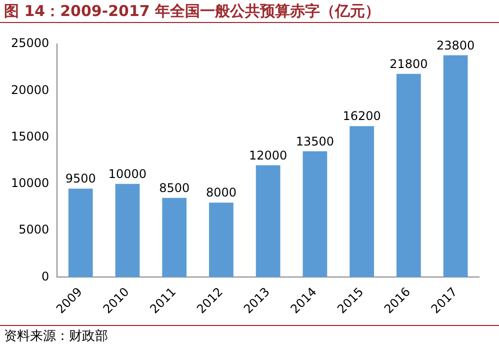  What do you see at coordinates (361, 116) in the screenshot?
I see `data-label: 16200` at bounding box center [361, 116].